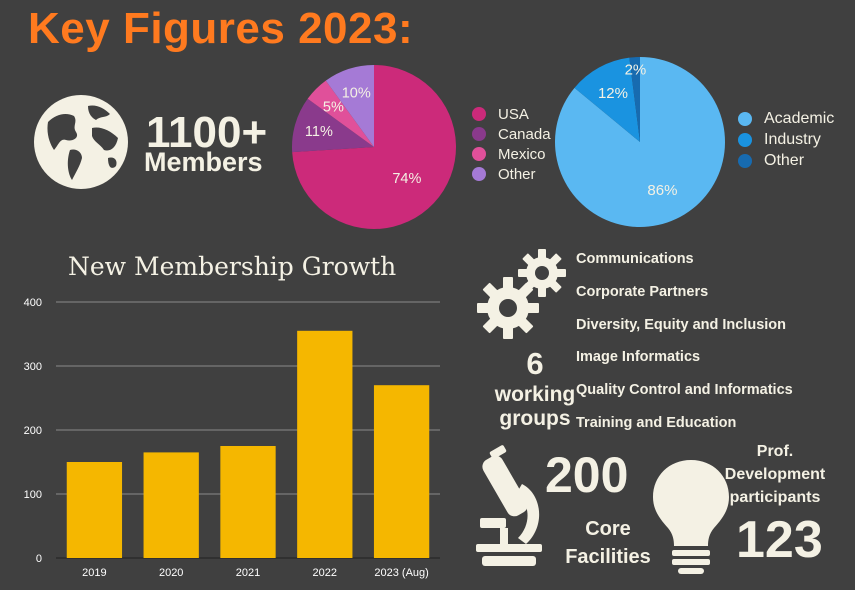 The height and width of the screenshot is (590, 855). I want to click on y-tick-label: 0, so click(39, 559).